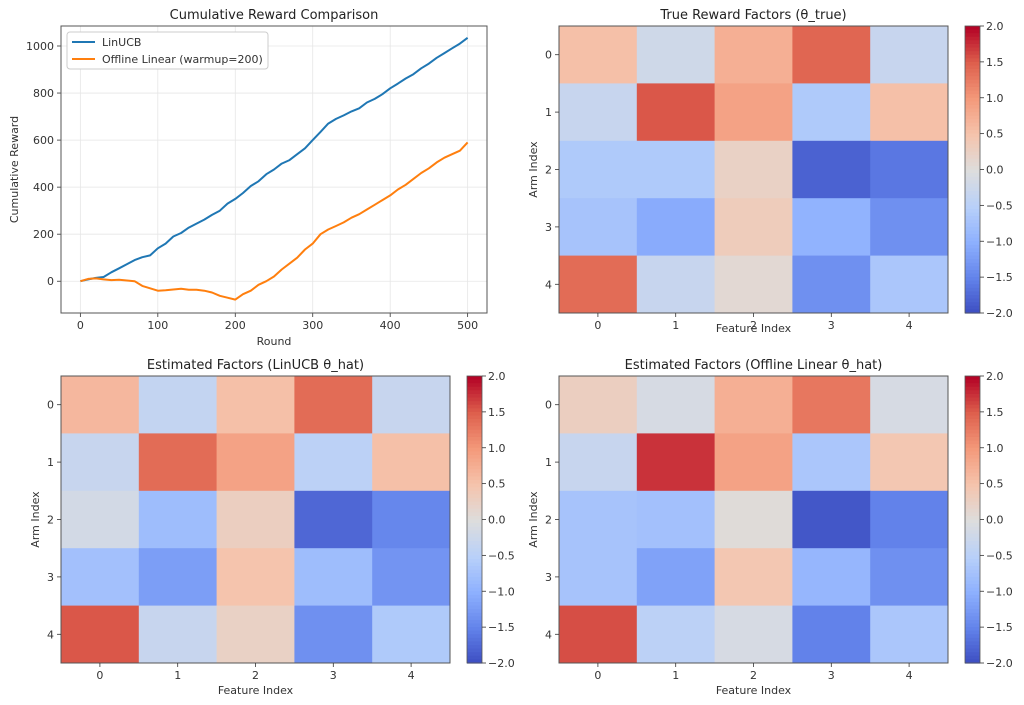 The height and width of the screenshot is (705, 1024). Describe the element at coordinates (50, 462) in the screenshot. I see `y-tick-label: 1` at that location.